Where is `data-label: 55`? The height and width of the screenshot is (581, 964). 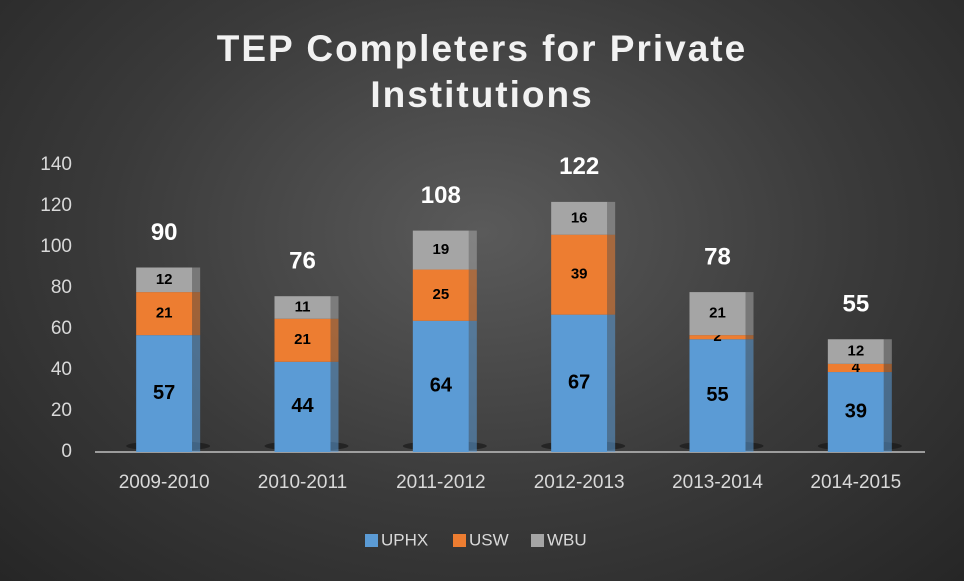 data-label: 55 is located at coordinates (717, 395).